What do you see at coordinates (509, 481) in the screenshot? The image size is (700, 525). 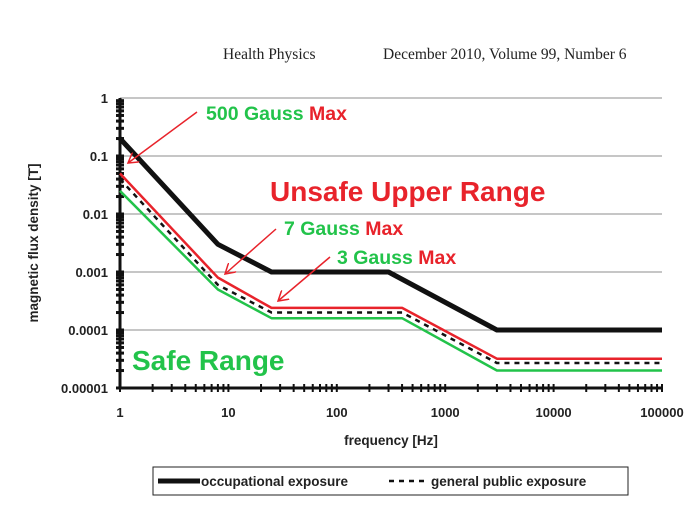 I see `legend-general-public-label: general public exposure` at bounding box center [509, 481].